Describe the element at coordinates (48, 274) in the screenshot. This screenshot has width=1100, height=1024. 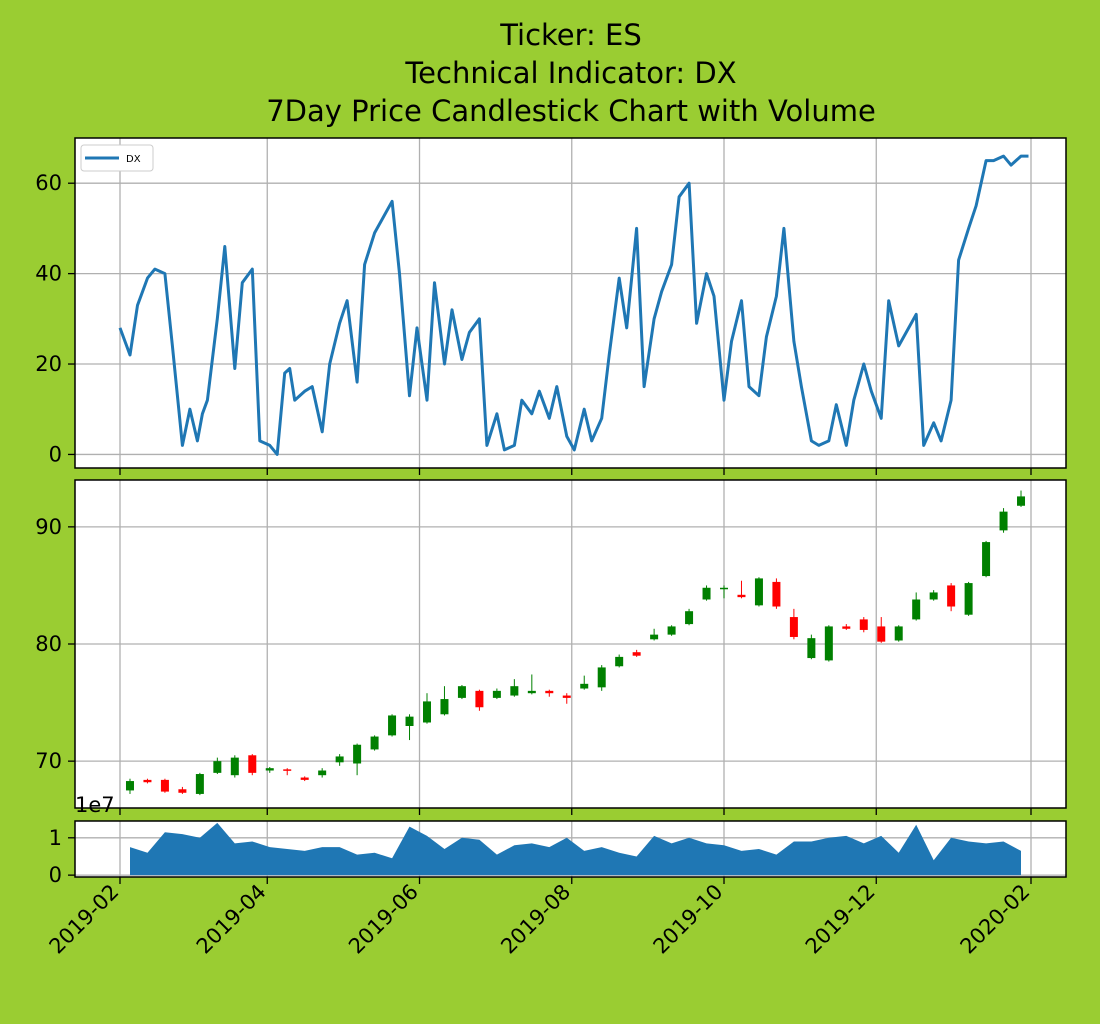
I see `ind-ytick-label: 40` at that location.